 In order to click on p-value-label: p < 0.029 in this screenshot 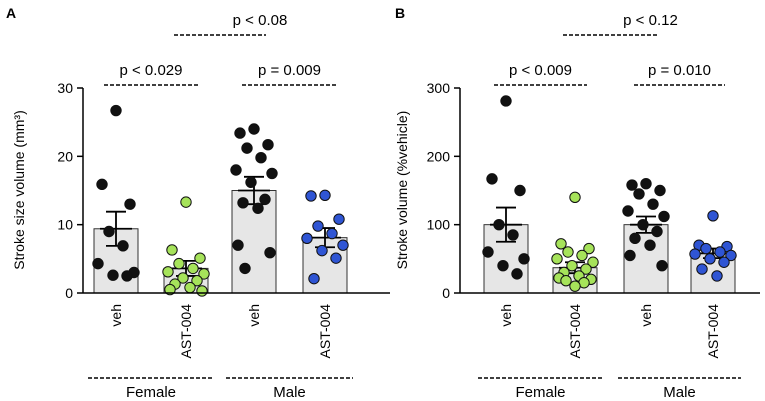, I will do `click(151, 70)`.